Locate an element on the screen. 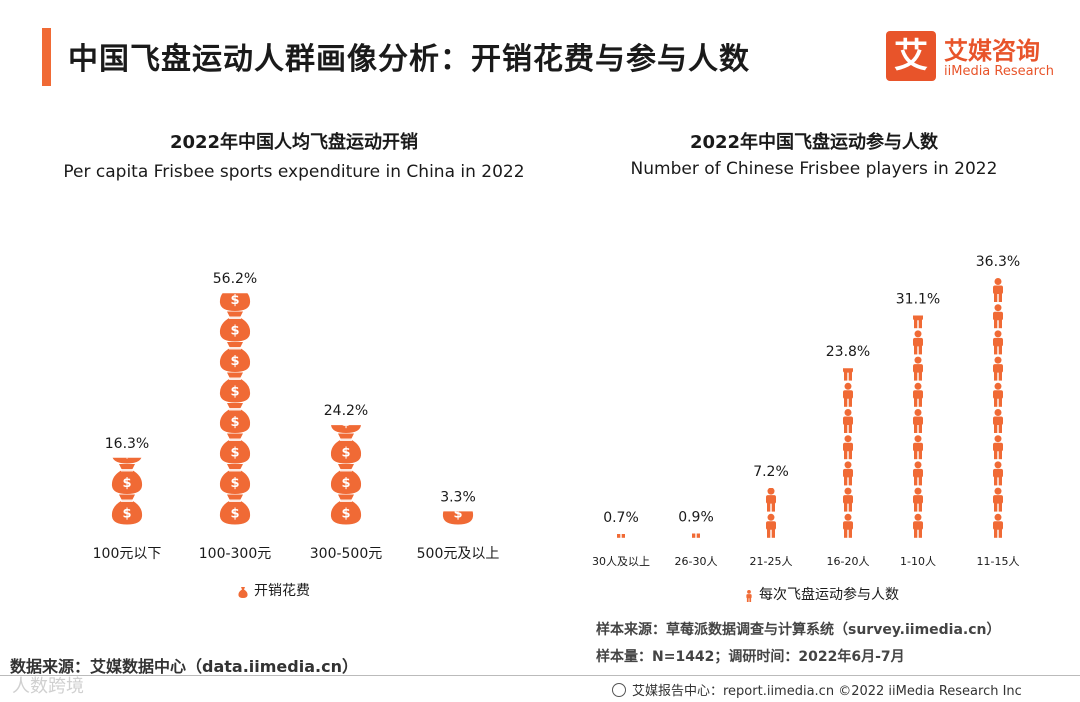 Image resolution: width=1080 pixels, height=702 pixels. sample-source-note: 样本来源：草莓派数据调查与计算系统（survey.iimedia.cn） is located at coordinates (798, 630).